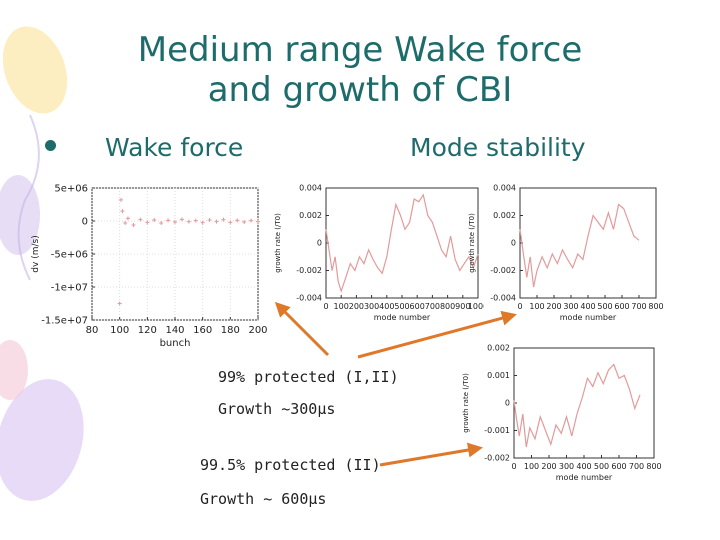 Image resolution: width=720 pixels, height=540 pixels. What do you see at coordinates (64, 320) in the screenshot?
I see `y-tick-label: -1.5e+07` at bounding box center [64, 320].